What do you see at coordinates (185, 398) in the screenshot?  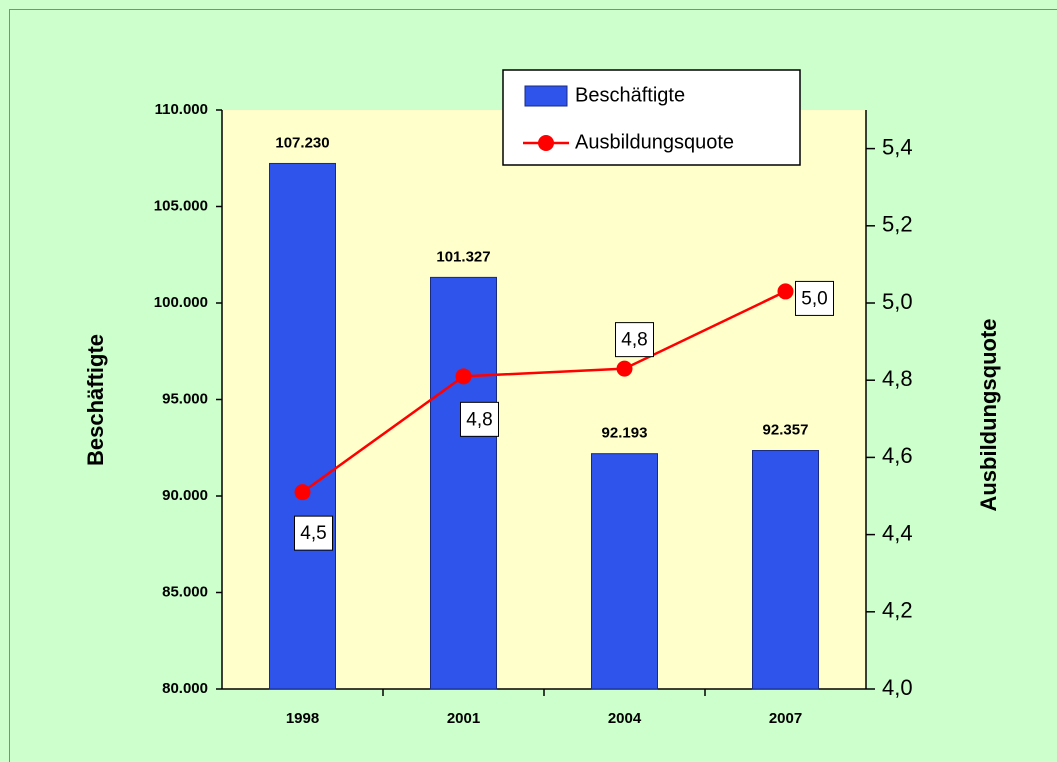 I see `y-tick-label: 95.000` at bounding box center [185, 398].